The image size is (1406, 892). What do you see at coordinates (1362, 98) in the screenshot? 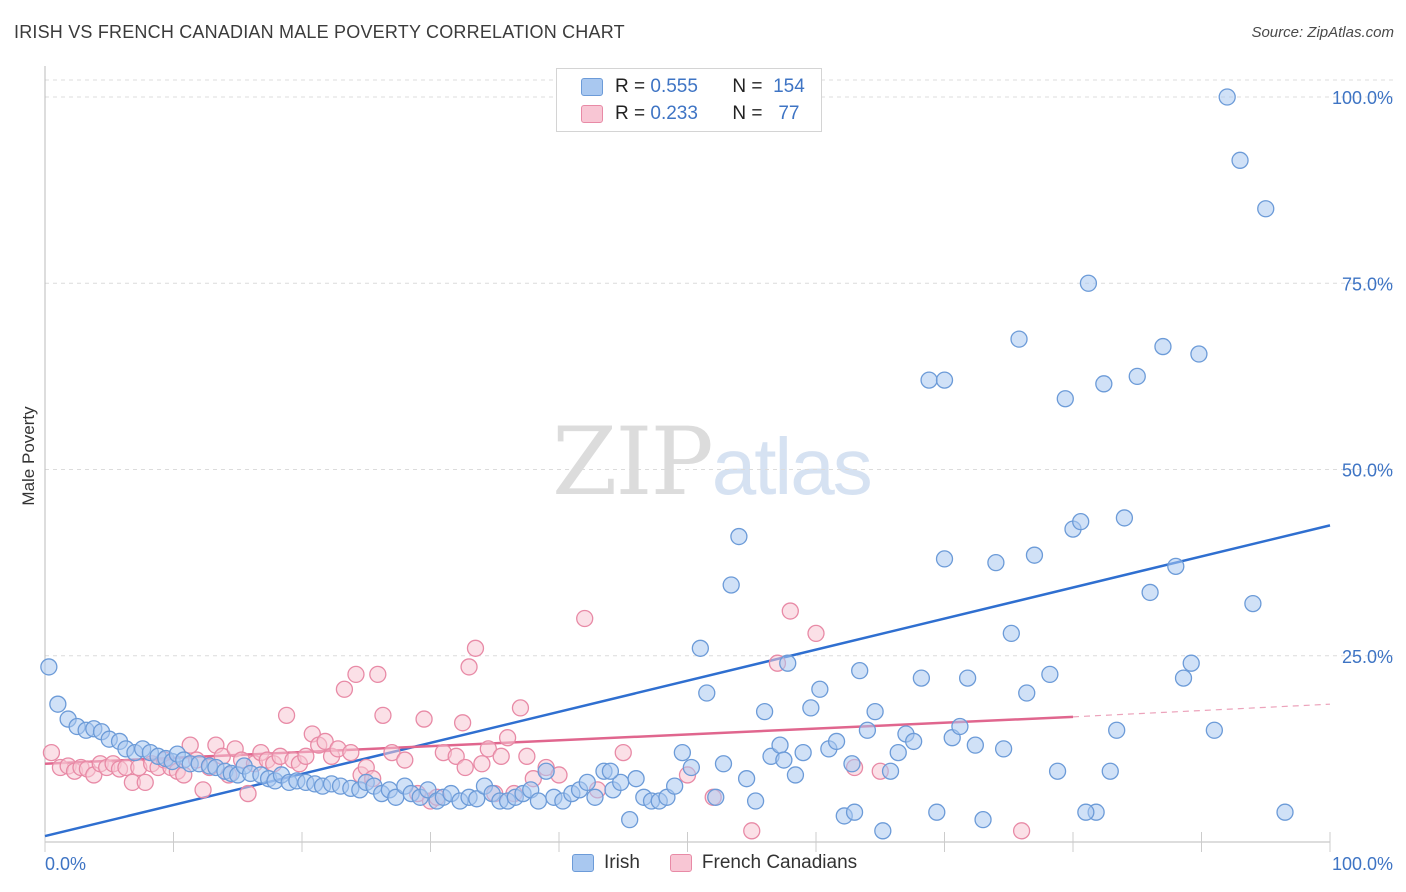
I see `y-tick-label: 100.0%` at bounding box center [1362, 98].